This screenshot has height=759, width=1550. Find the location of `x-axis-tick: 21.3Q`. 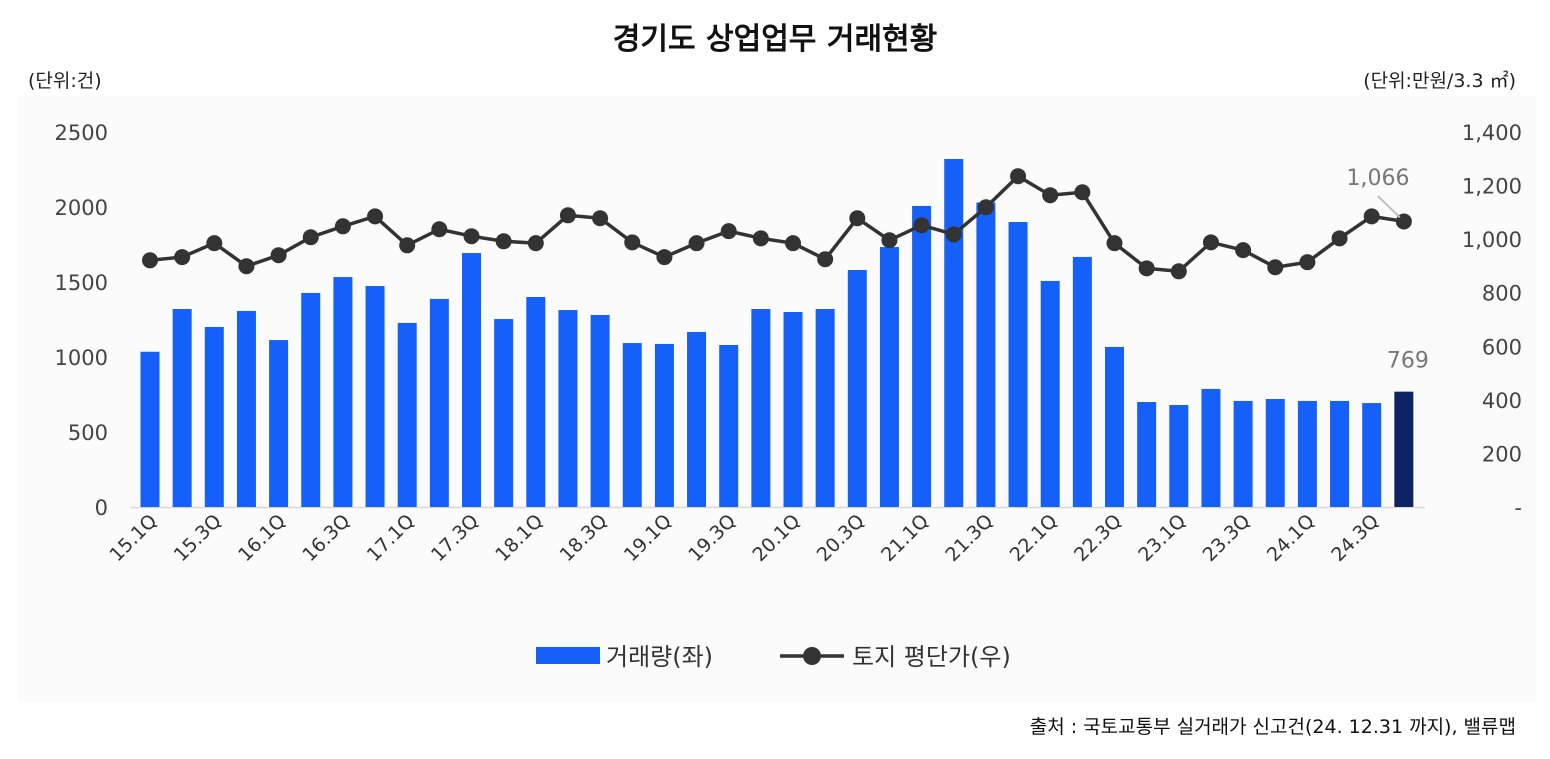

x-axis-tick: 21.3Q is located at coordinates (969, 538).